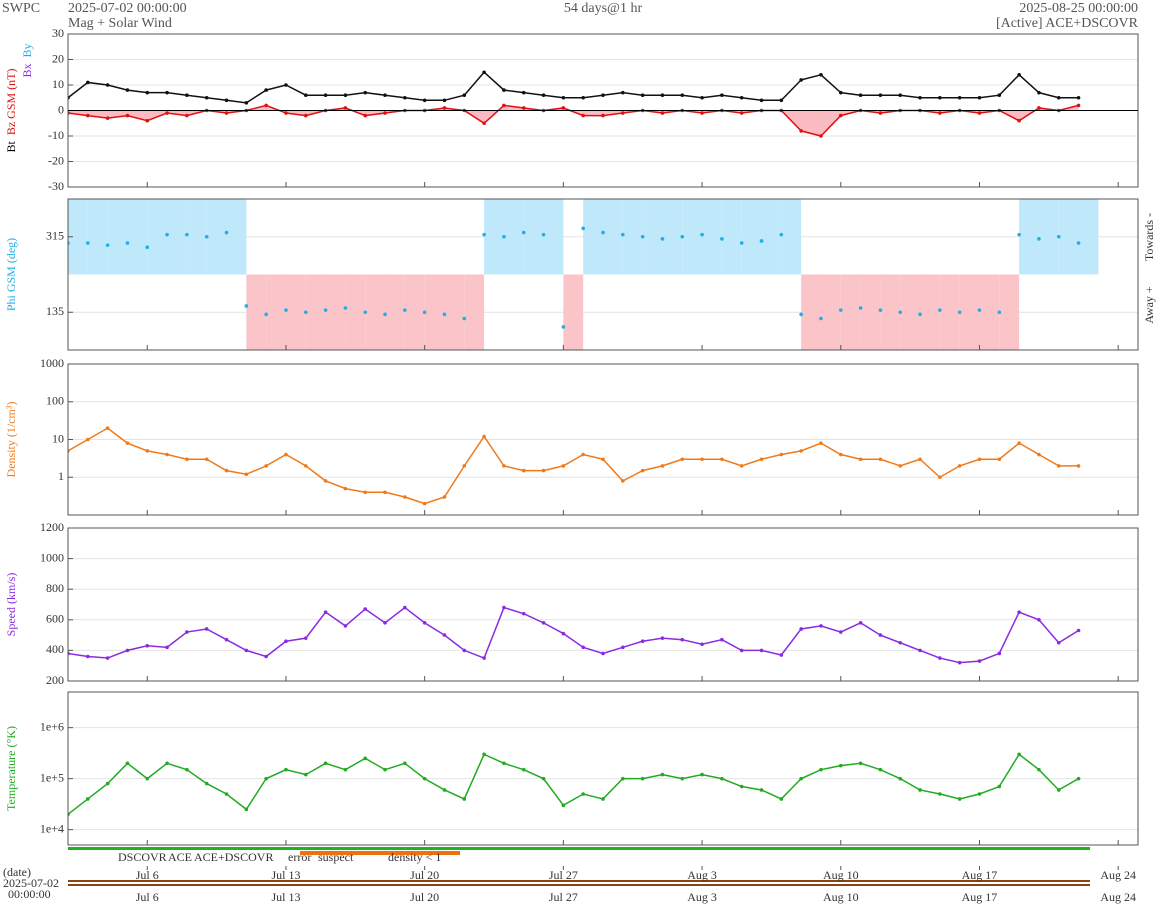 The image size is (1158, 905). What do you see at coordinates (285, 897) in the screenshot?
I see `x-tick-label: Jul 13` at bounding box center [285, 897].